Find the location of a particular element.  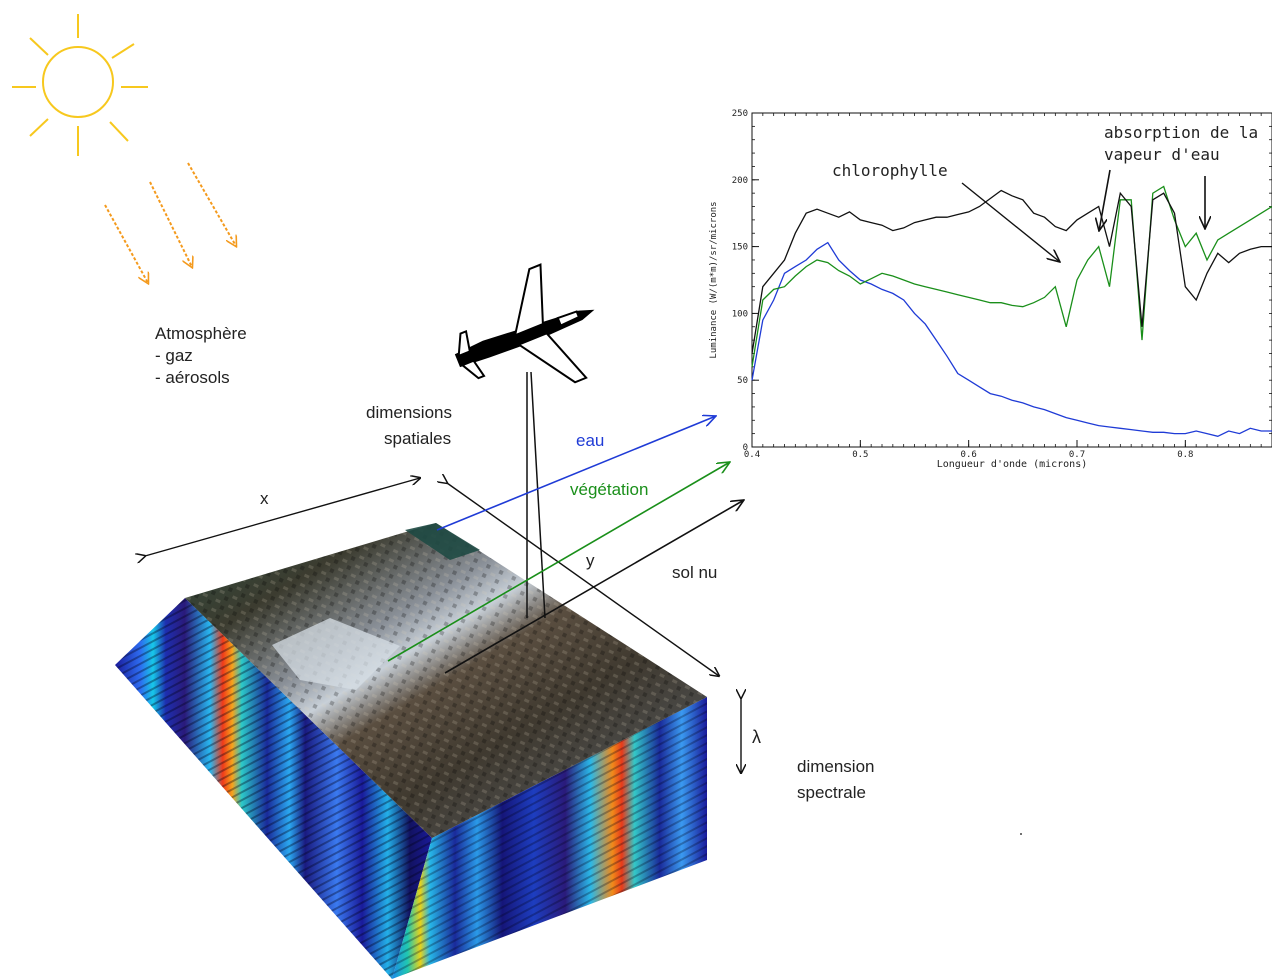

y-tick-label: 0 is located at coordinates (745, 448).